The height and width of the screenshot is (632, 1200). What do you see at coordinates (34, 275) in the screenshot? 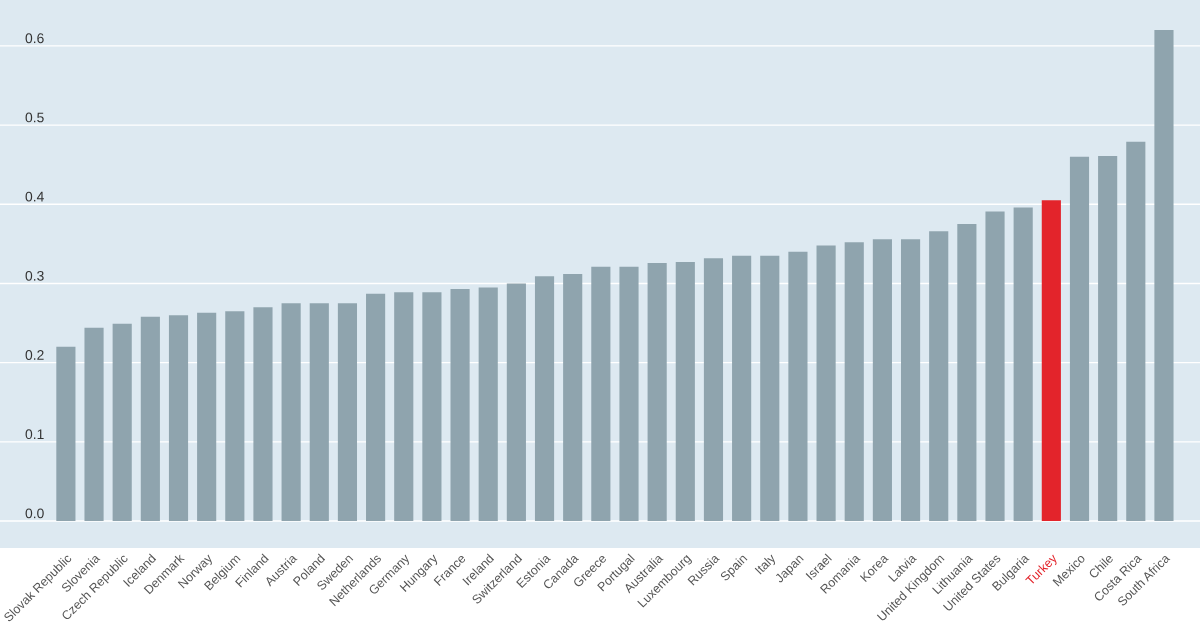
I see `y-tick-label: 0.3` at bounding box center [34, 275].